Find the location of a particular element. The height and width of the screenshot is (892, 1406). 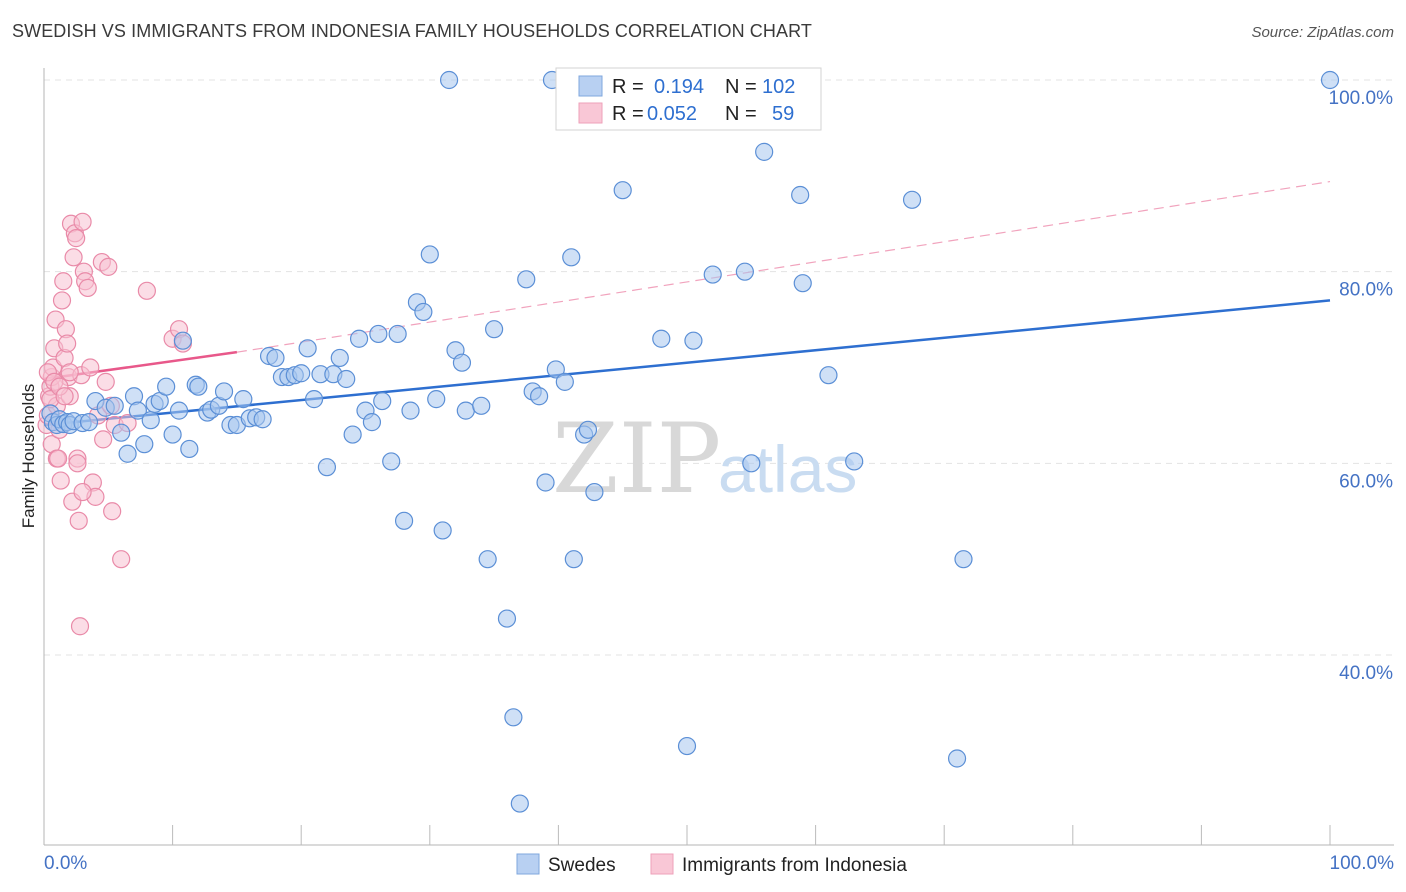

legend-n-label-indonesia: N = is located at coordinates (741, 114).